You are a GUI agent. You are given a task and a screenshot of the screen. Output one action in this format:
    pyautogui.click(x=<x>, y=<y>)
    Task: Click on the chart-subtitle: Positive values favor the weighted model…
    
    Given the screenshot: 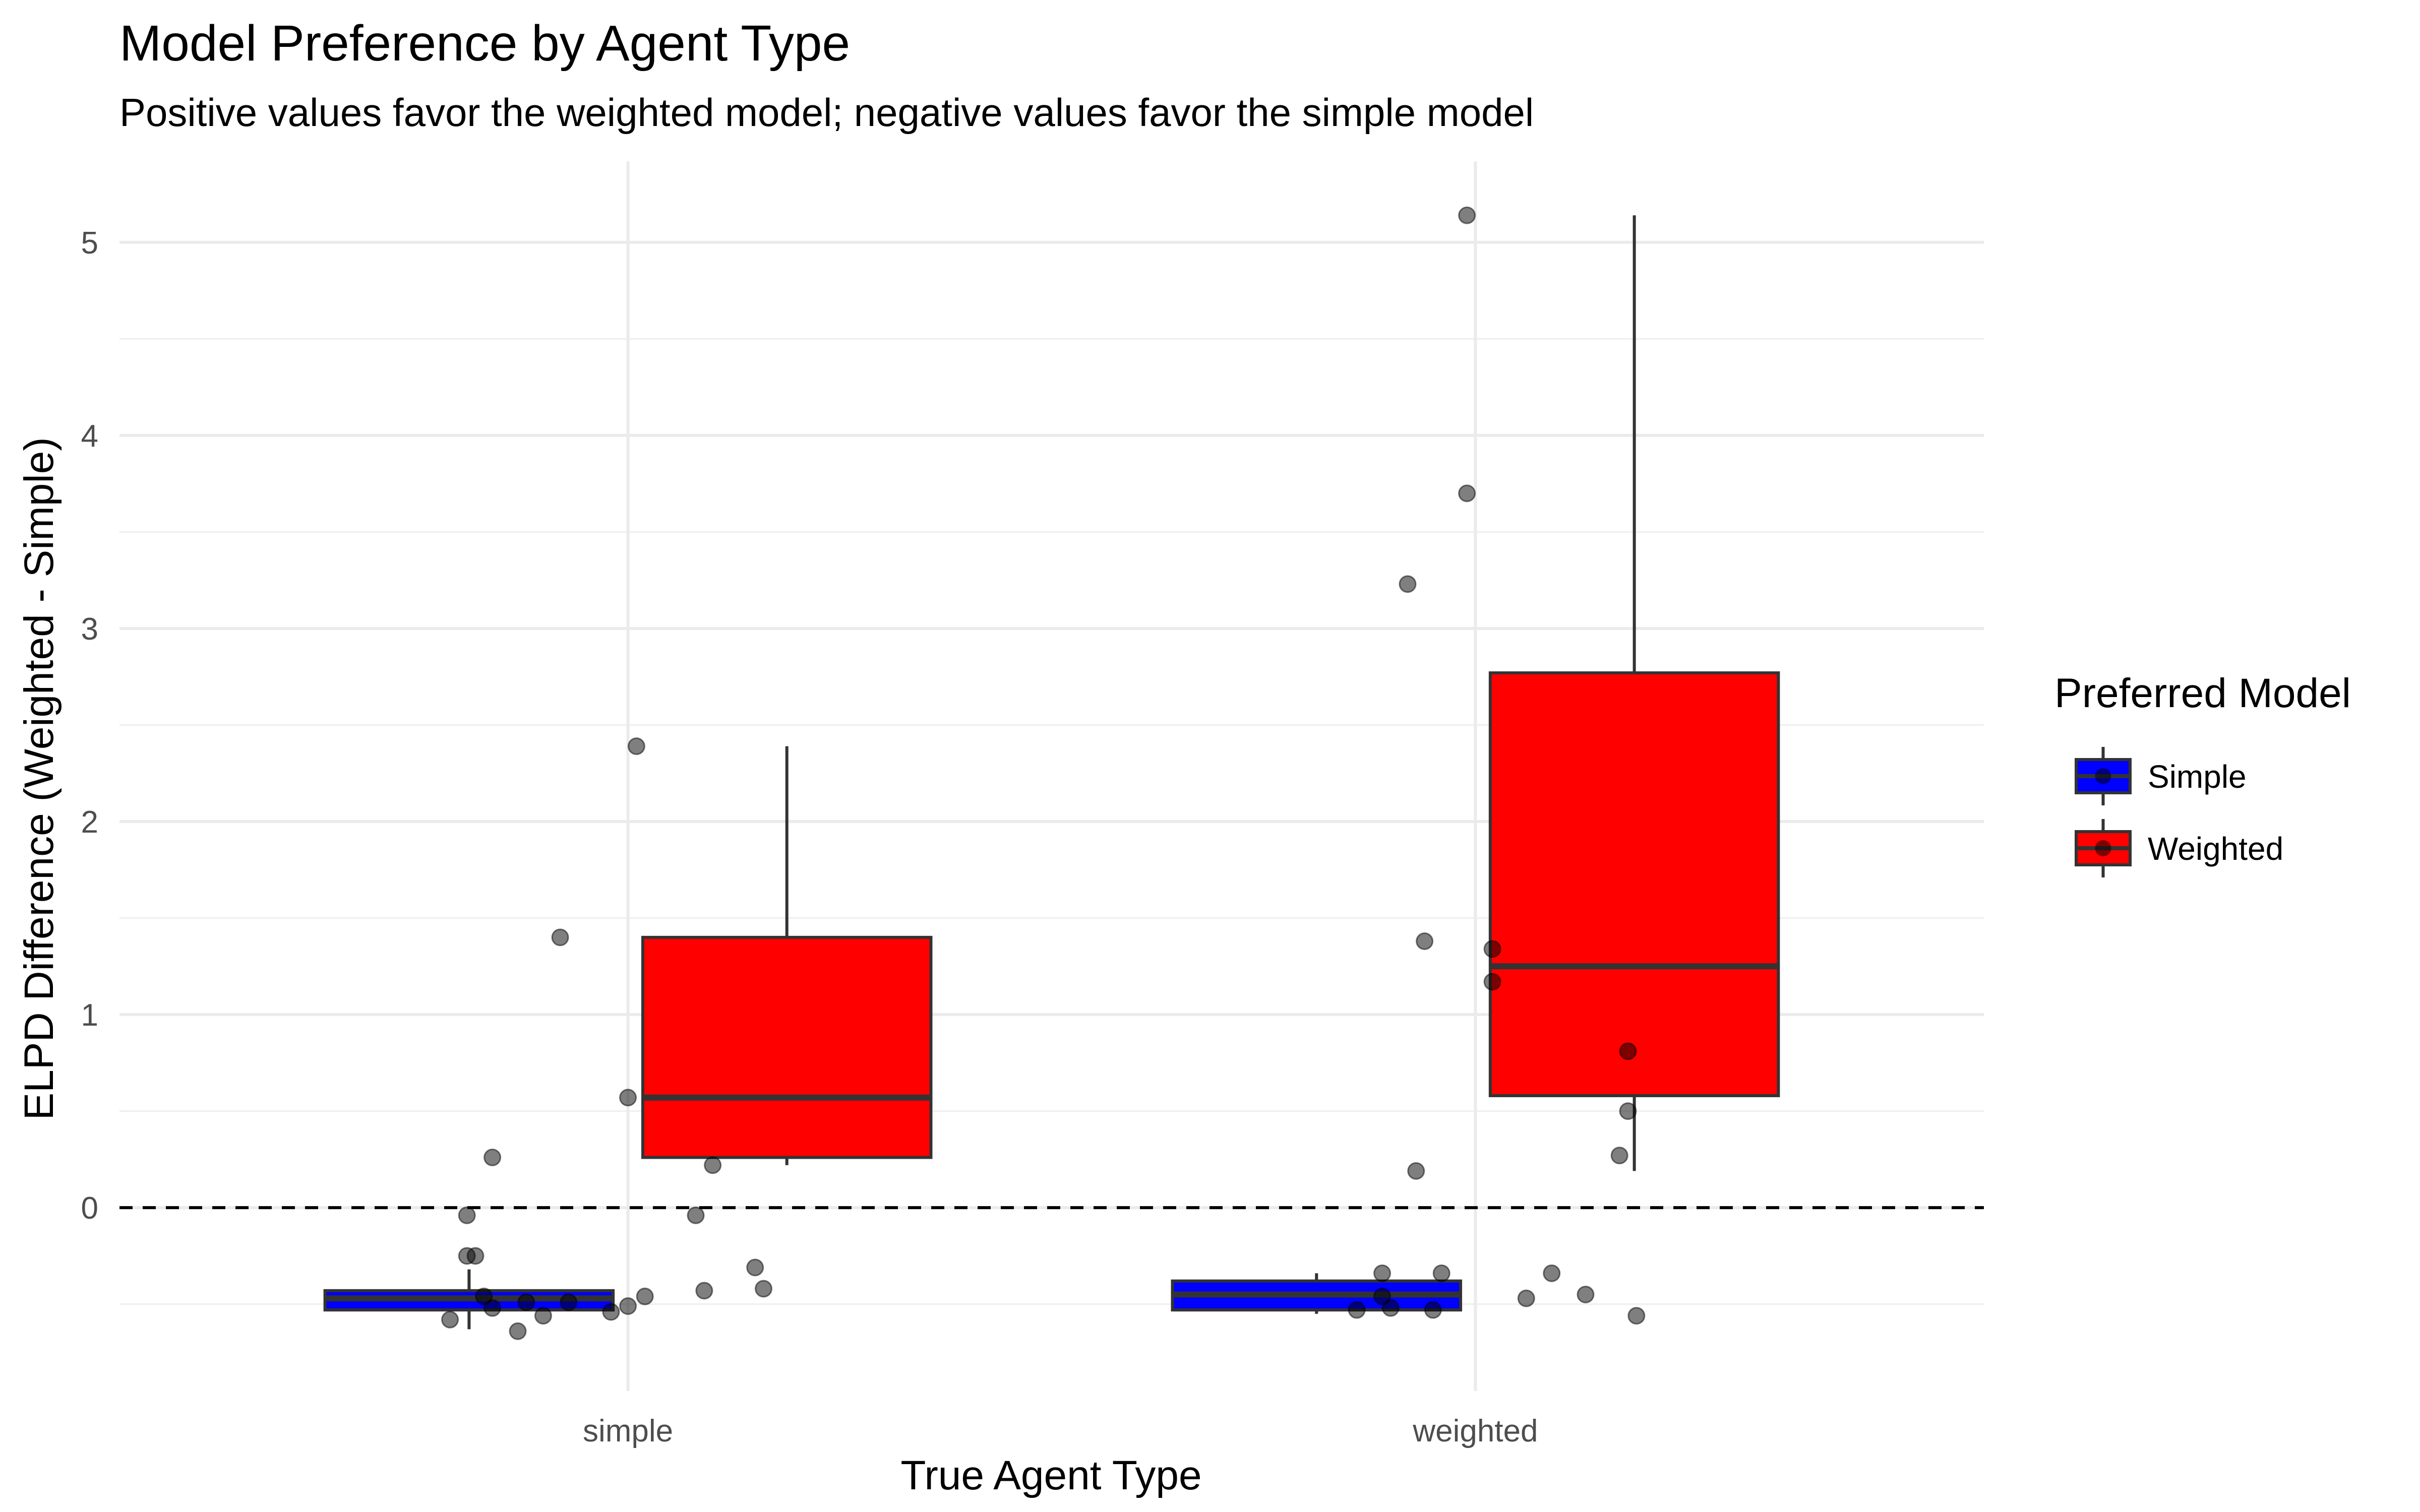 What is the action you would take?
    pyautogui.click(x=826, y=112)
    